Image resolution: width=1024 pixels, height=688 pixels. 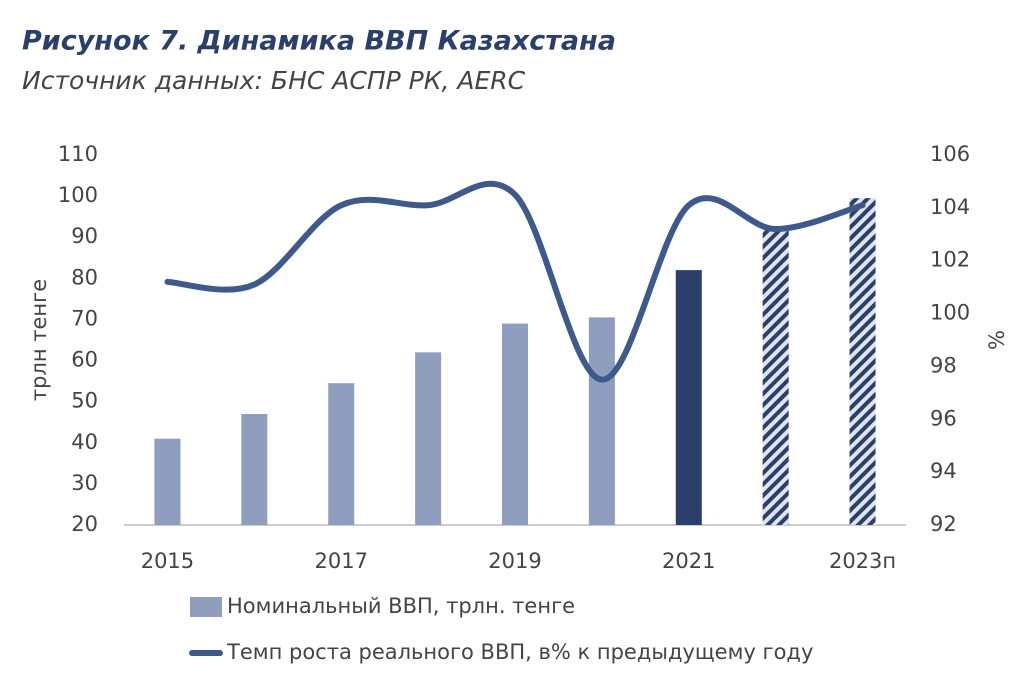 What do you see at coordinates (950, 260) in the screenshot?
I see `y2-tick-label: 102` at bounding box center [950, 260].